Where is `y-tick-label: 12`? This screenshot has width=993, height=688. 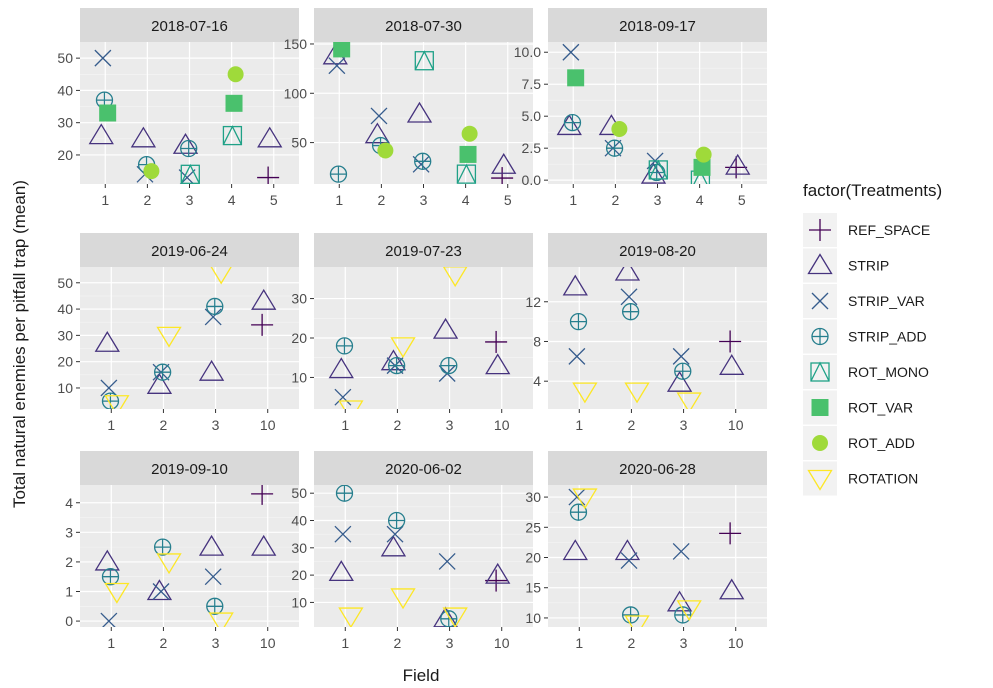 y-tick-label: 12 is located at coordinates (533, 302).